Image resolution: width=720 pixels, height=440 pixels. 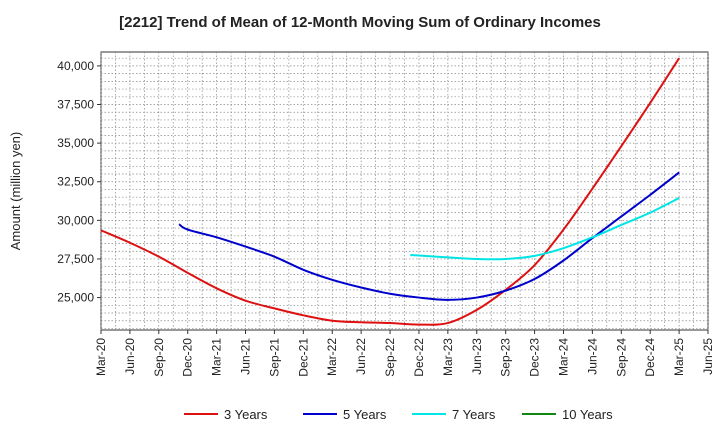 What do you see at coordinates (75, 298) in the screenshot?
I see `y-tick-label: 25,000` at bounding box center [75, 298].